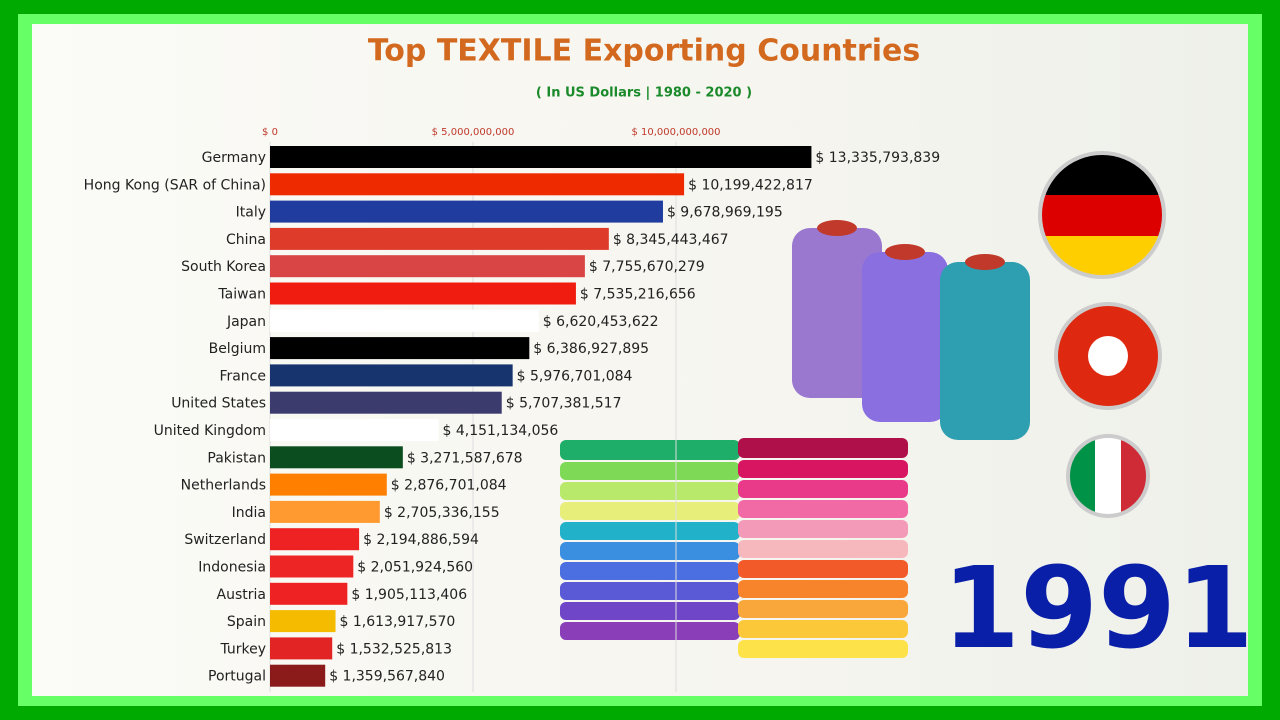  Describe the element at coordinates (473, 132) in the screenshot. I see `x-tick-label: $ 5,000,000,000` at that location.